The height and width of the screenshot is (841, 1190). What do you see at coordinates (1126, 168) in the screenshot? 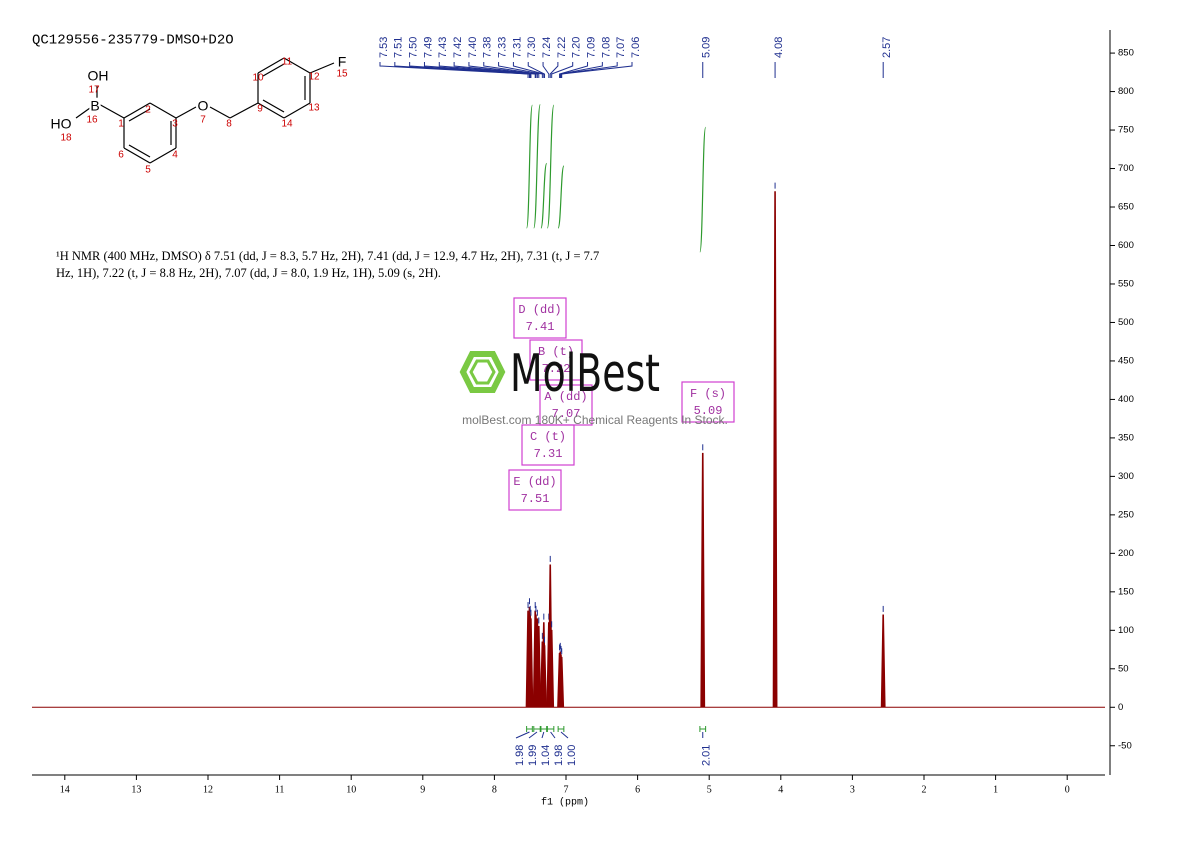
I see `y-tick-label: 700` at bounding box center [1126, 168].